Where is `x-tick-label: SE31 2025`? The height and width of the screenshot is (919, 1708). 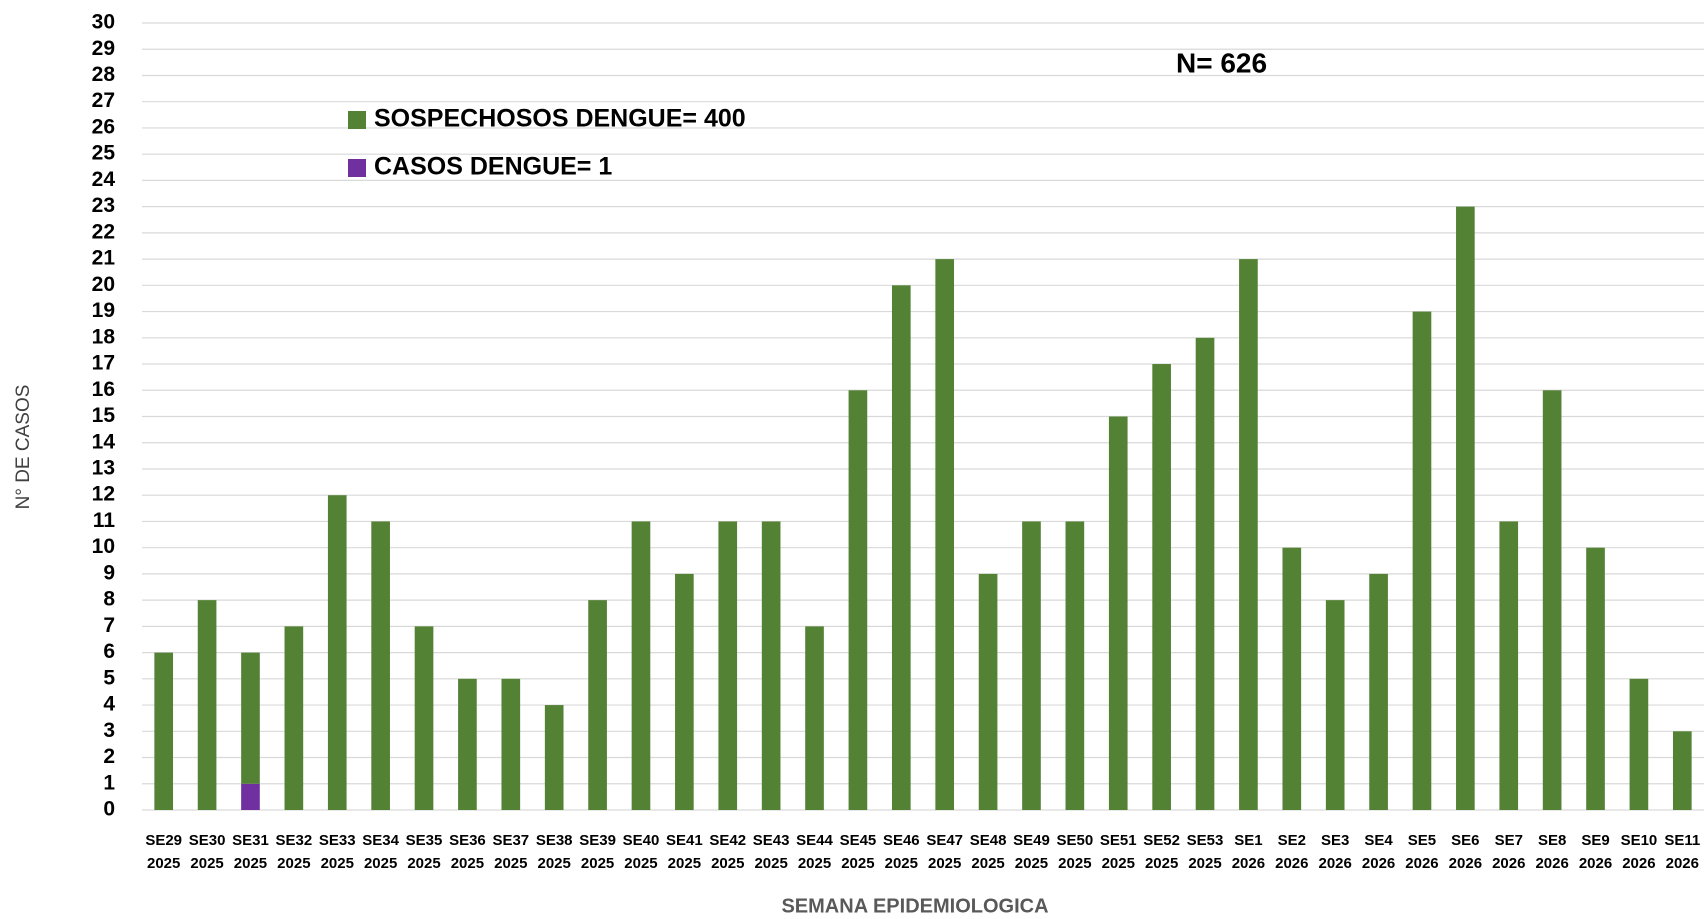
x-tick-label: SE31 2025 is located at coordinates (250, 852).